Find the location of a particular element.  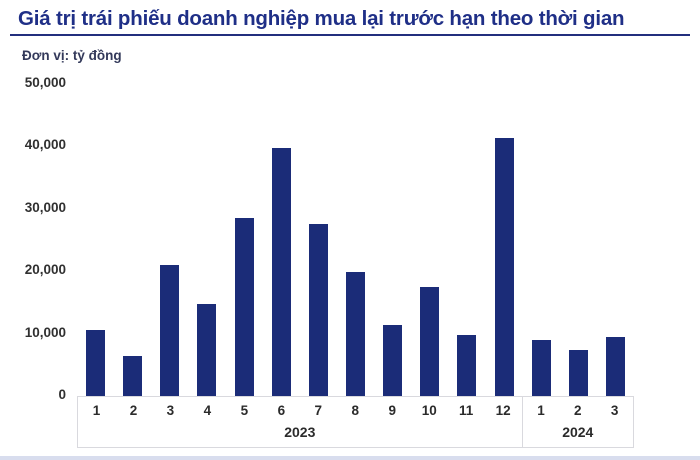

month-label-2024-2: 2 is located at coordinates (578, 410).